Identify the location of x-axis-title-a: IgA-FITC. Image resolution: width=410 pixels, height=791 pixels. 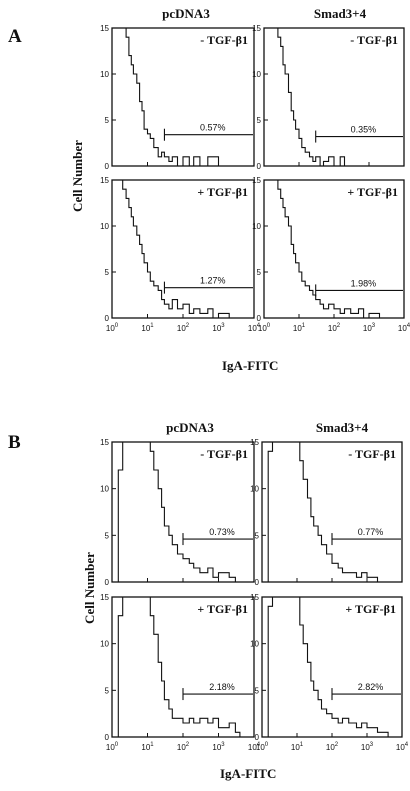
(250, 365).